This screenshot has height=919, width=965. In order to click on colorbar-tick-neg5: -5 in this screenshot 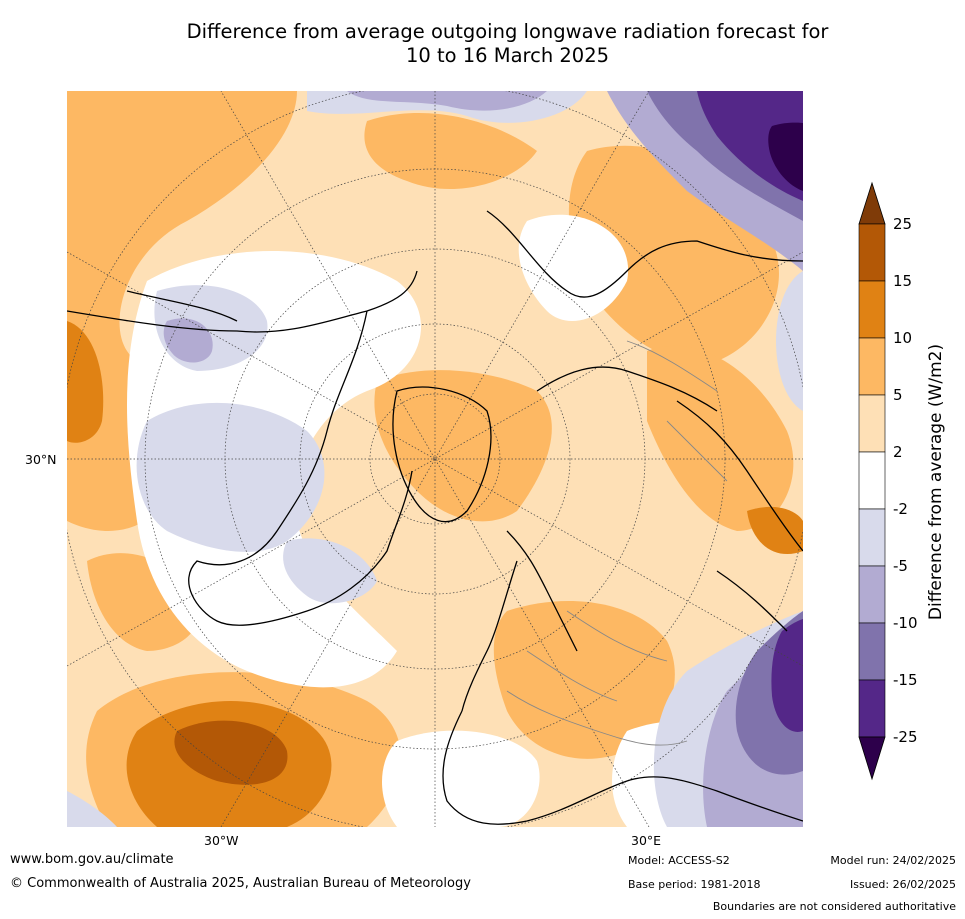, I will do `click(900, 566)`.